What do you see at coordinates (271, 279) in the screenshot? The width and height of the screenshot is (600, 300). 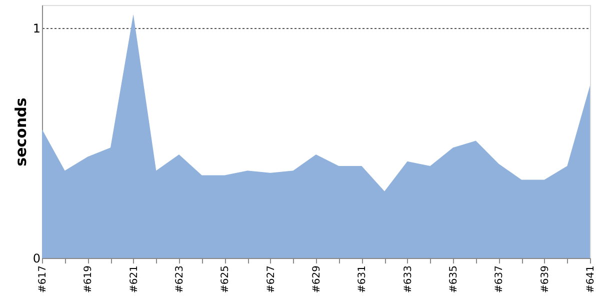 I see `x-tick-label: #627` at bounding box center [271, 279].